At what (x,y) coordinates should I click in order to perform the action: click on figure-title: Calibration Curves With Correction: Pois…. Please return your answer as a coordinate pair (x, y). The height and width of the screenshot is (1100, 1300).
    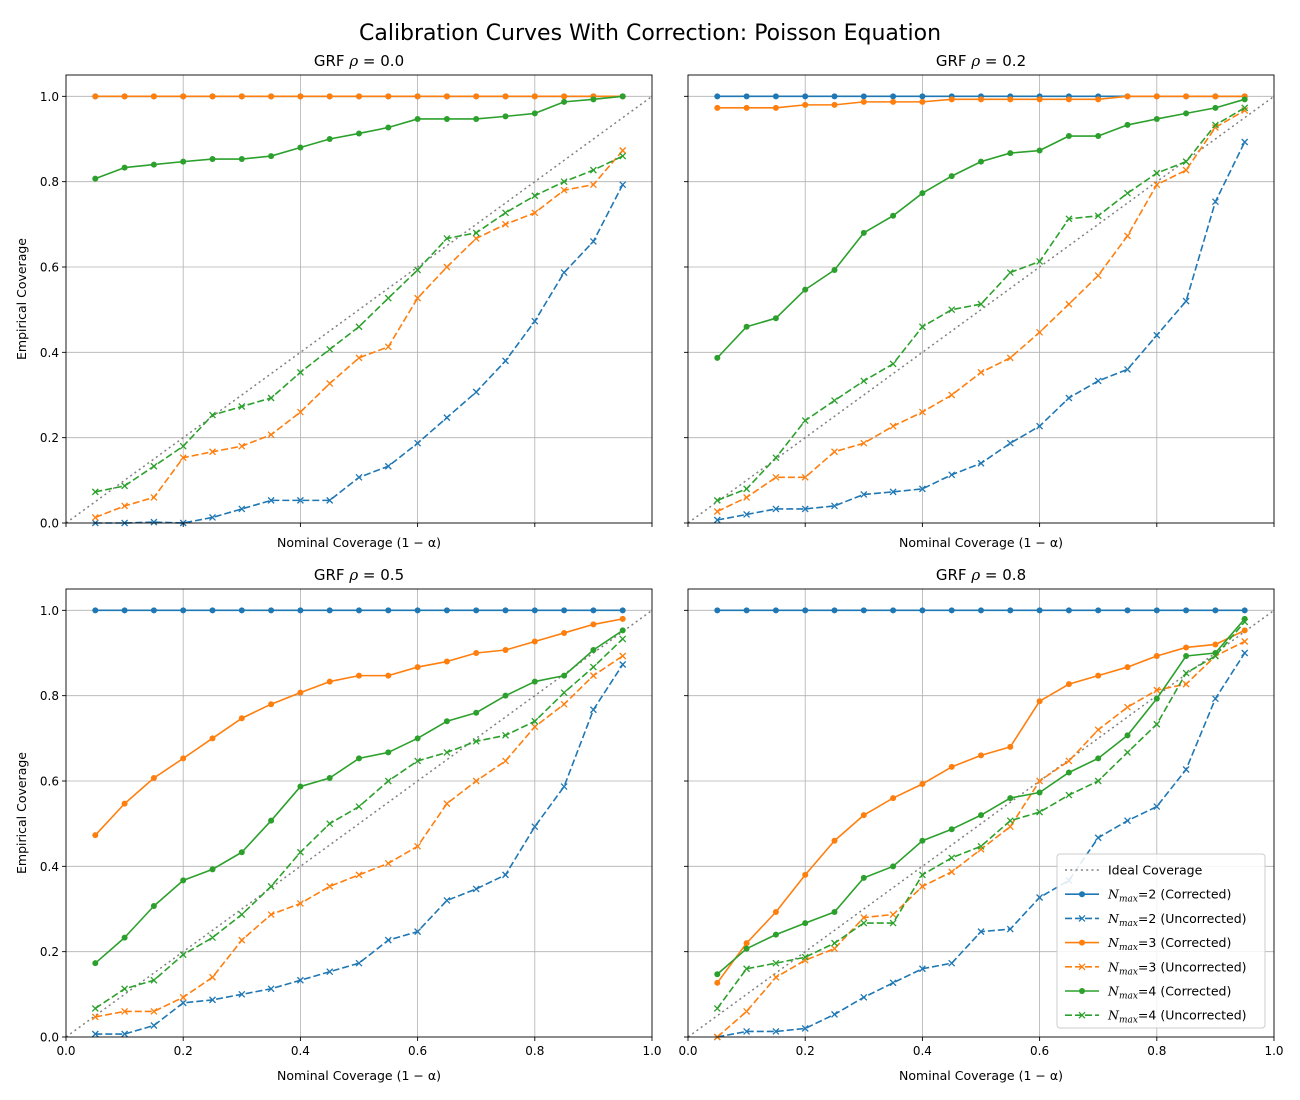
    Looking at the image, I should click on (650, 33).